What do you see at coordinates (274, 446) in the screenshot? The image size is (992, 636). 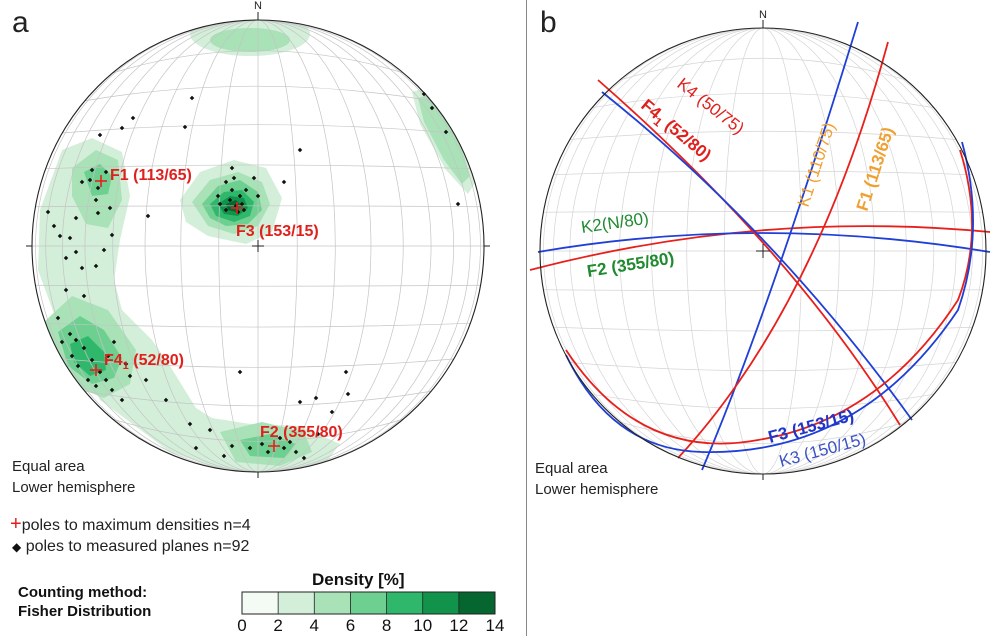 I see `max-cross-f2` at bounding box center [274, 446].